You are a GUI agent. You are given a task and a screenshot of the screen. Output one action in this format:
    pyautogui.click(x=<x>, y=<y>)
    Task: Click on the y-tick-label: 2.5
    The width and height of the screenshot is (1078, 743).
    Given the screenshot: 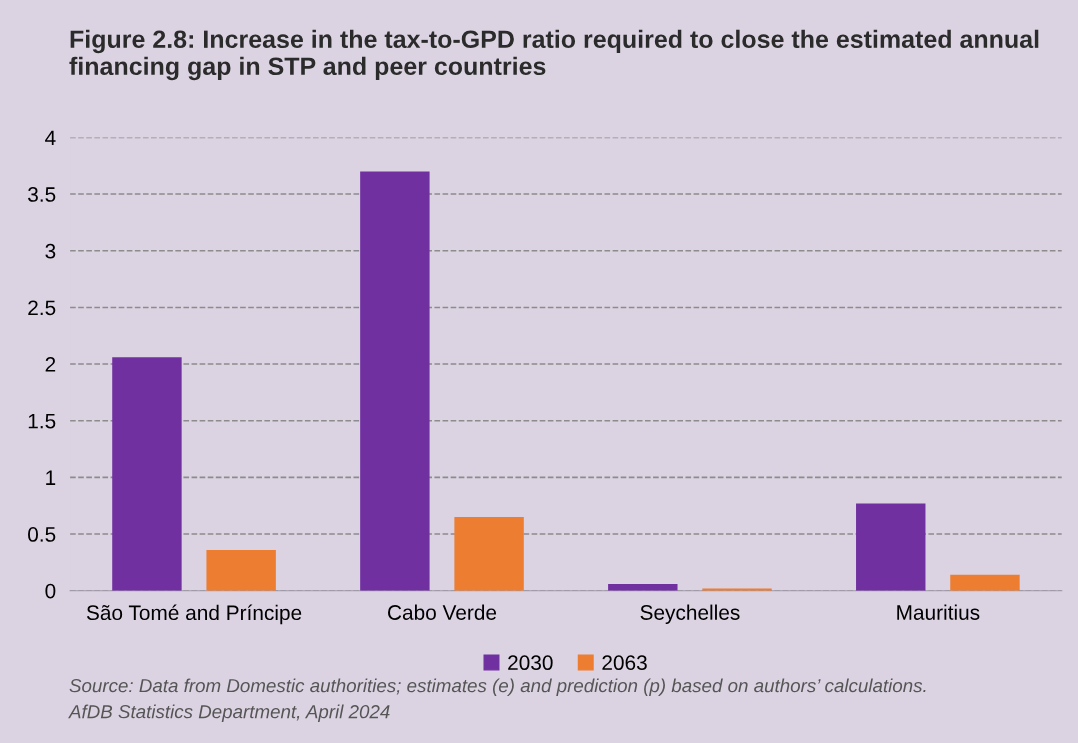 What is the action you would take?
    pyautogui.click(x=42, y=308)
    